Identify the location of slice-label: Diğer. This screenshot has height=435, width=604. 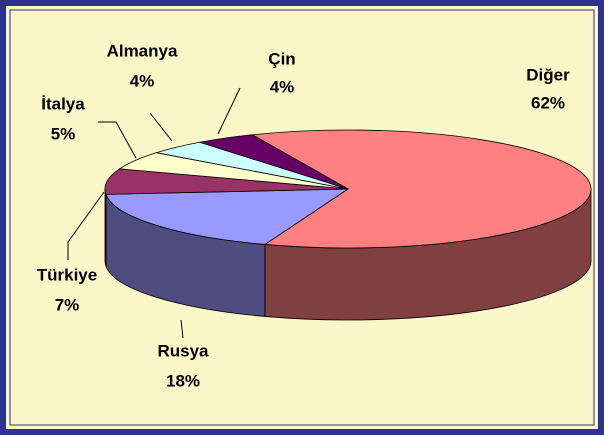
(548, 74).